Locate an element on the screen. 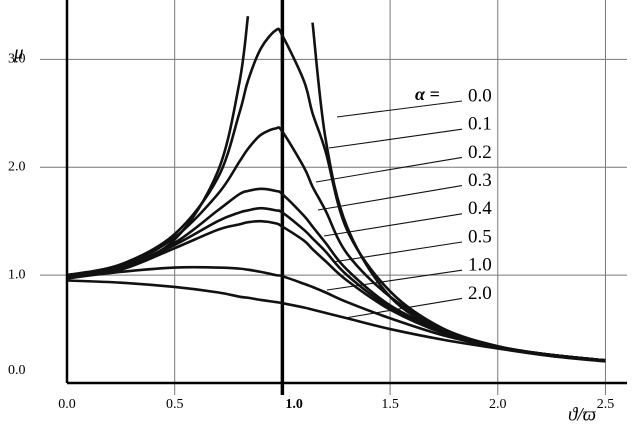 Image resolution: width=638 pixels, height=439 pixels. x-tick-label: 0.5 is located at coordinates (175, 404).